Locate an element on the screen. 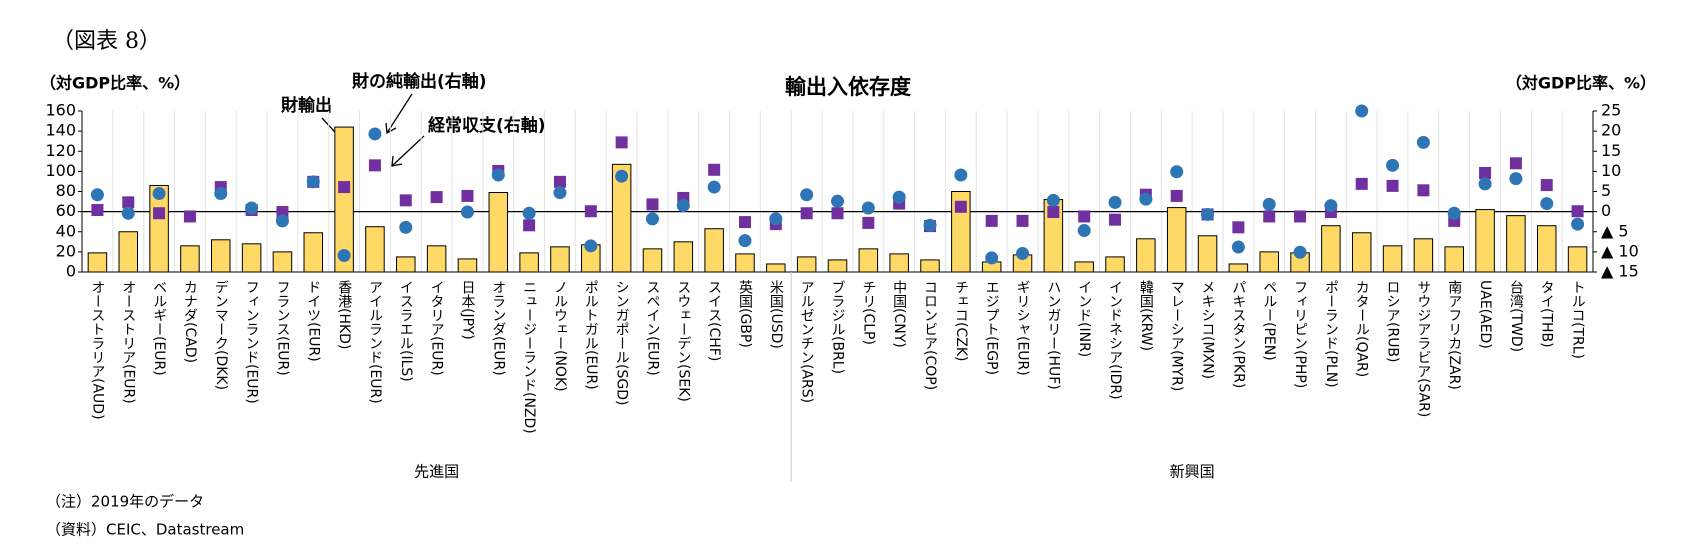 The image size is (1696, 556). y2-tick-label: 25 is located at coordinates (1611, 110).